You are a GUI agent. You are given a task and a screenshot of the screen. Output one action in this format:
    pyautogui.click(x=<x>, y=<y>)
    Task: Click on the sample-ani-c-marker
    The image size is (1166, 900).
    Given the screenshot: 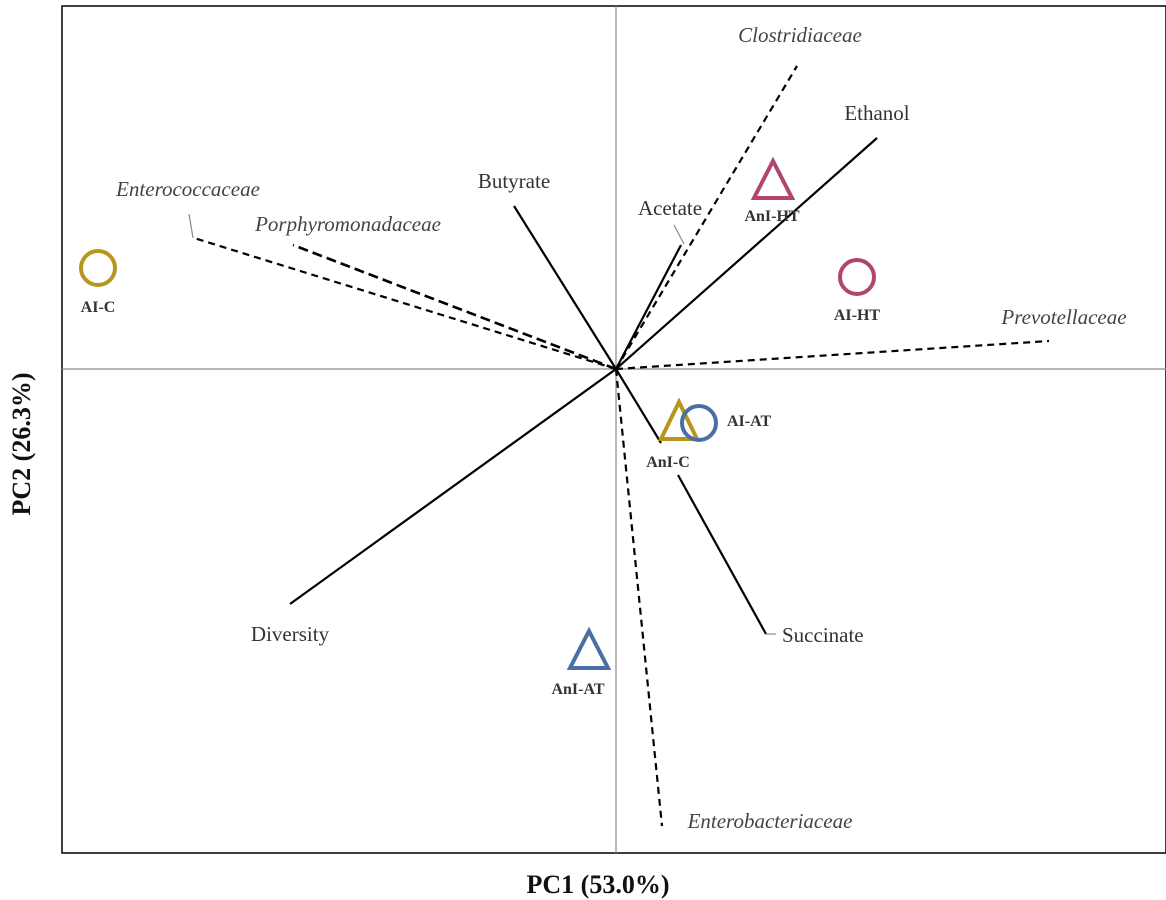 What is the action you would take?
    pyautogui.click(x=679, y=419)
    